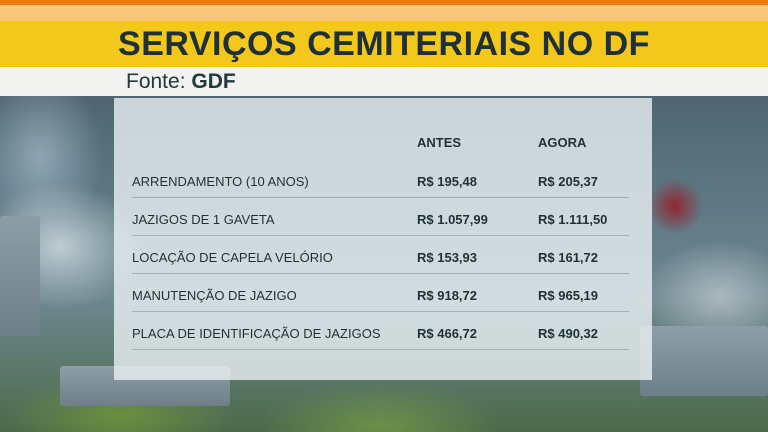  I want to click on row-now: R$ 490,32, so click(568, 333).